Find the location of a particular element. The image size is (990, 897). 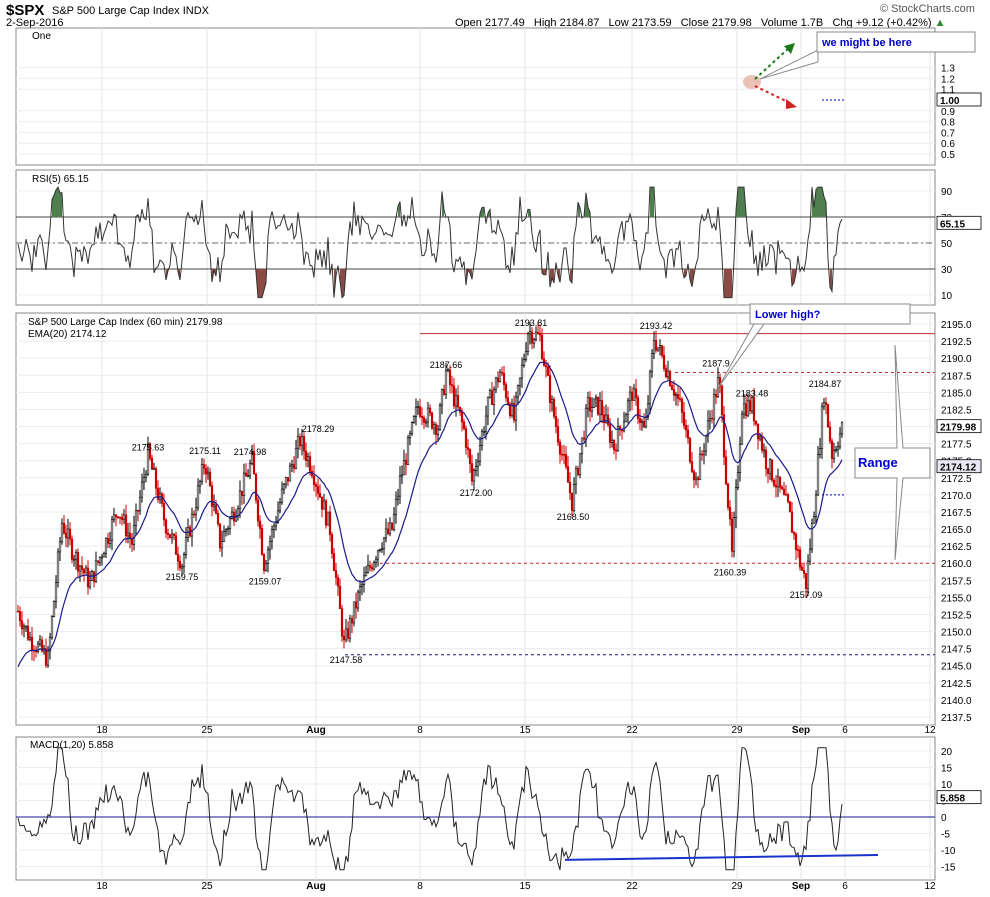

macd-tick: -5 is located at coordinates (945, 835).